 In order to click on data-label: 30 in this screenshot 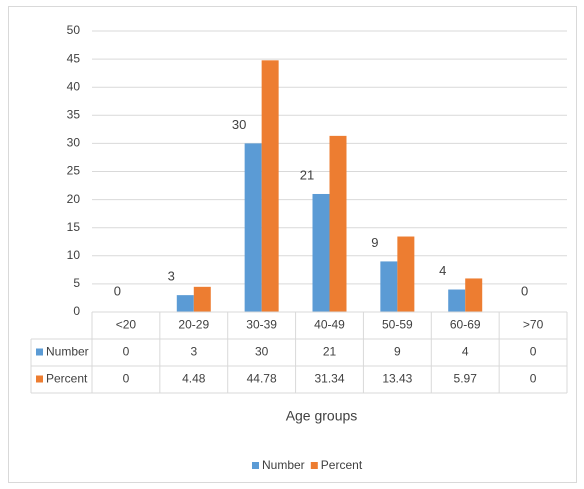, I will do `click(239, 124)`.